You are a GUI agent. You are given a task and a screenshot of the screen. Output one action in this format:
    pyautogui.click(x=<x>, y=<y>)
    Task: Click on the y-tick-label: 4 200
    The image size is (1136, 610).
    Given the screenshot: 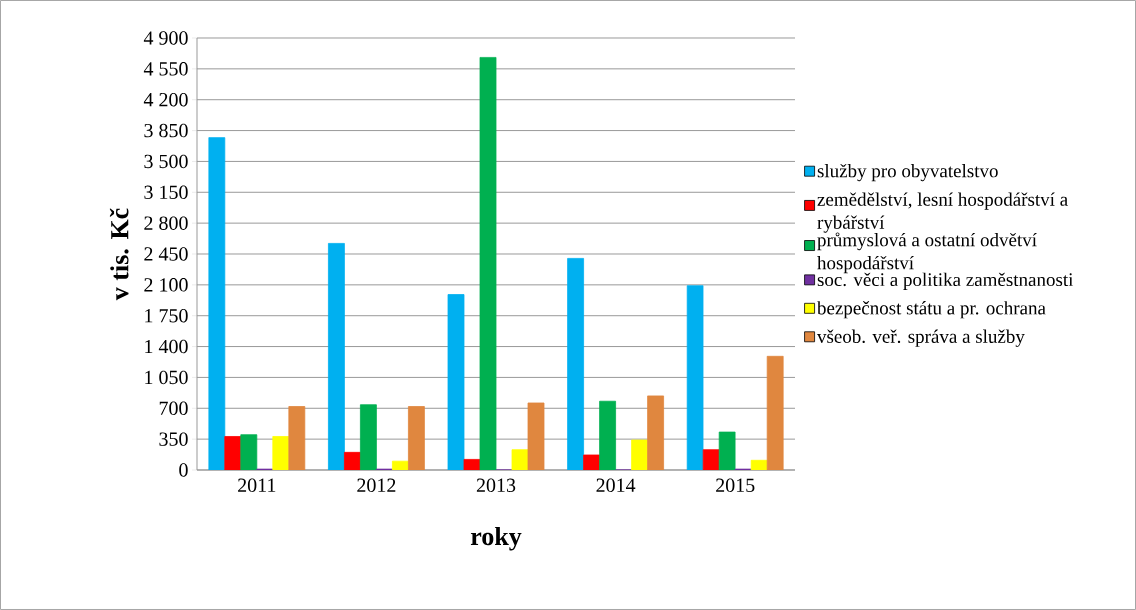 What is the action you would take?
    pyautogui.click(x=165, y=99)
    